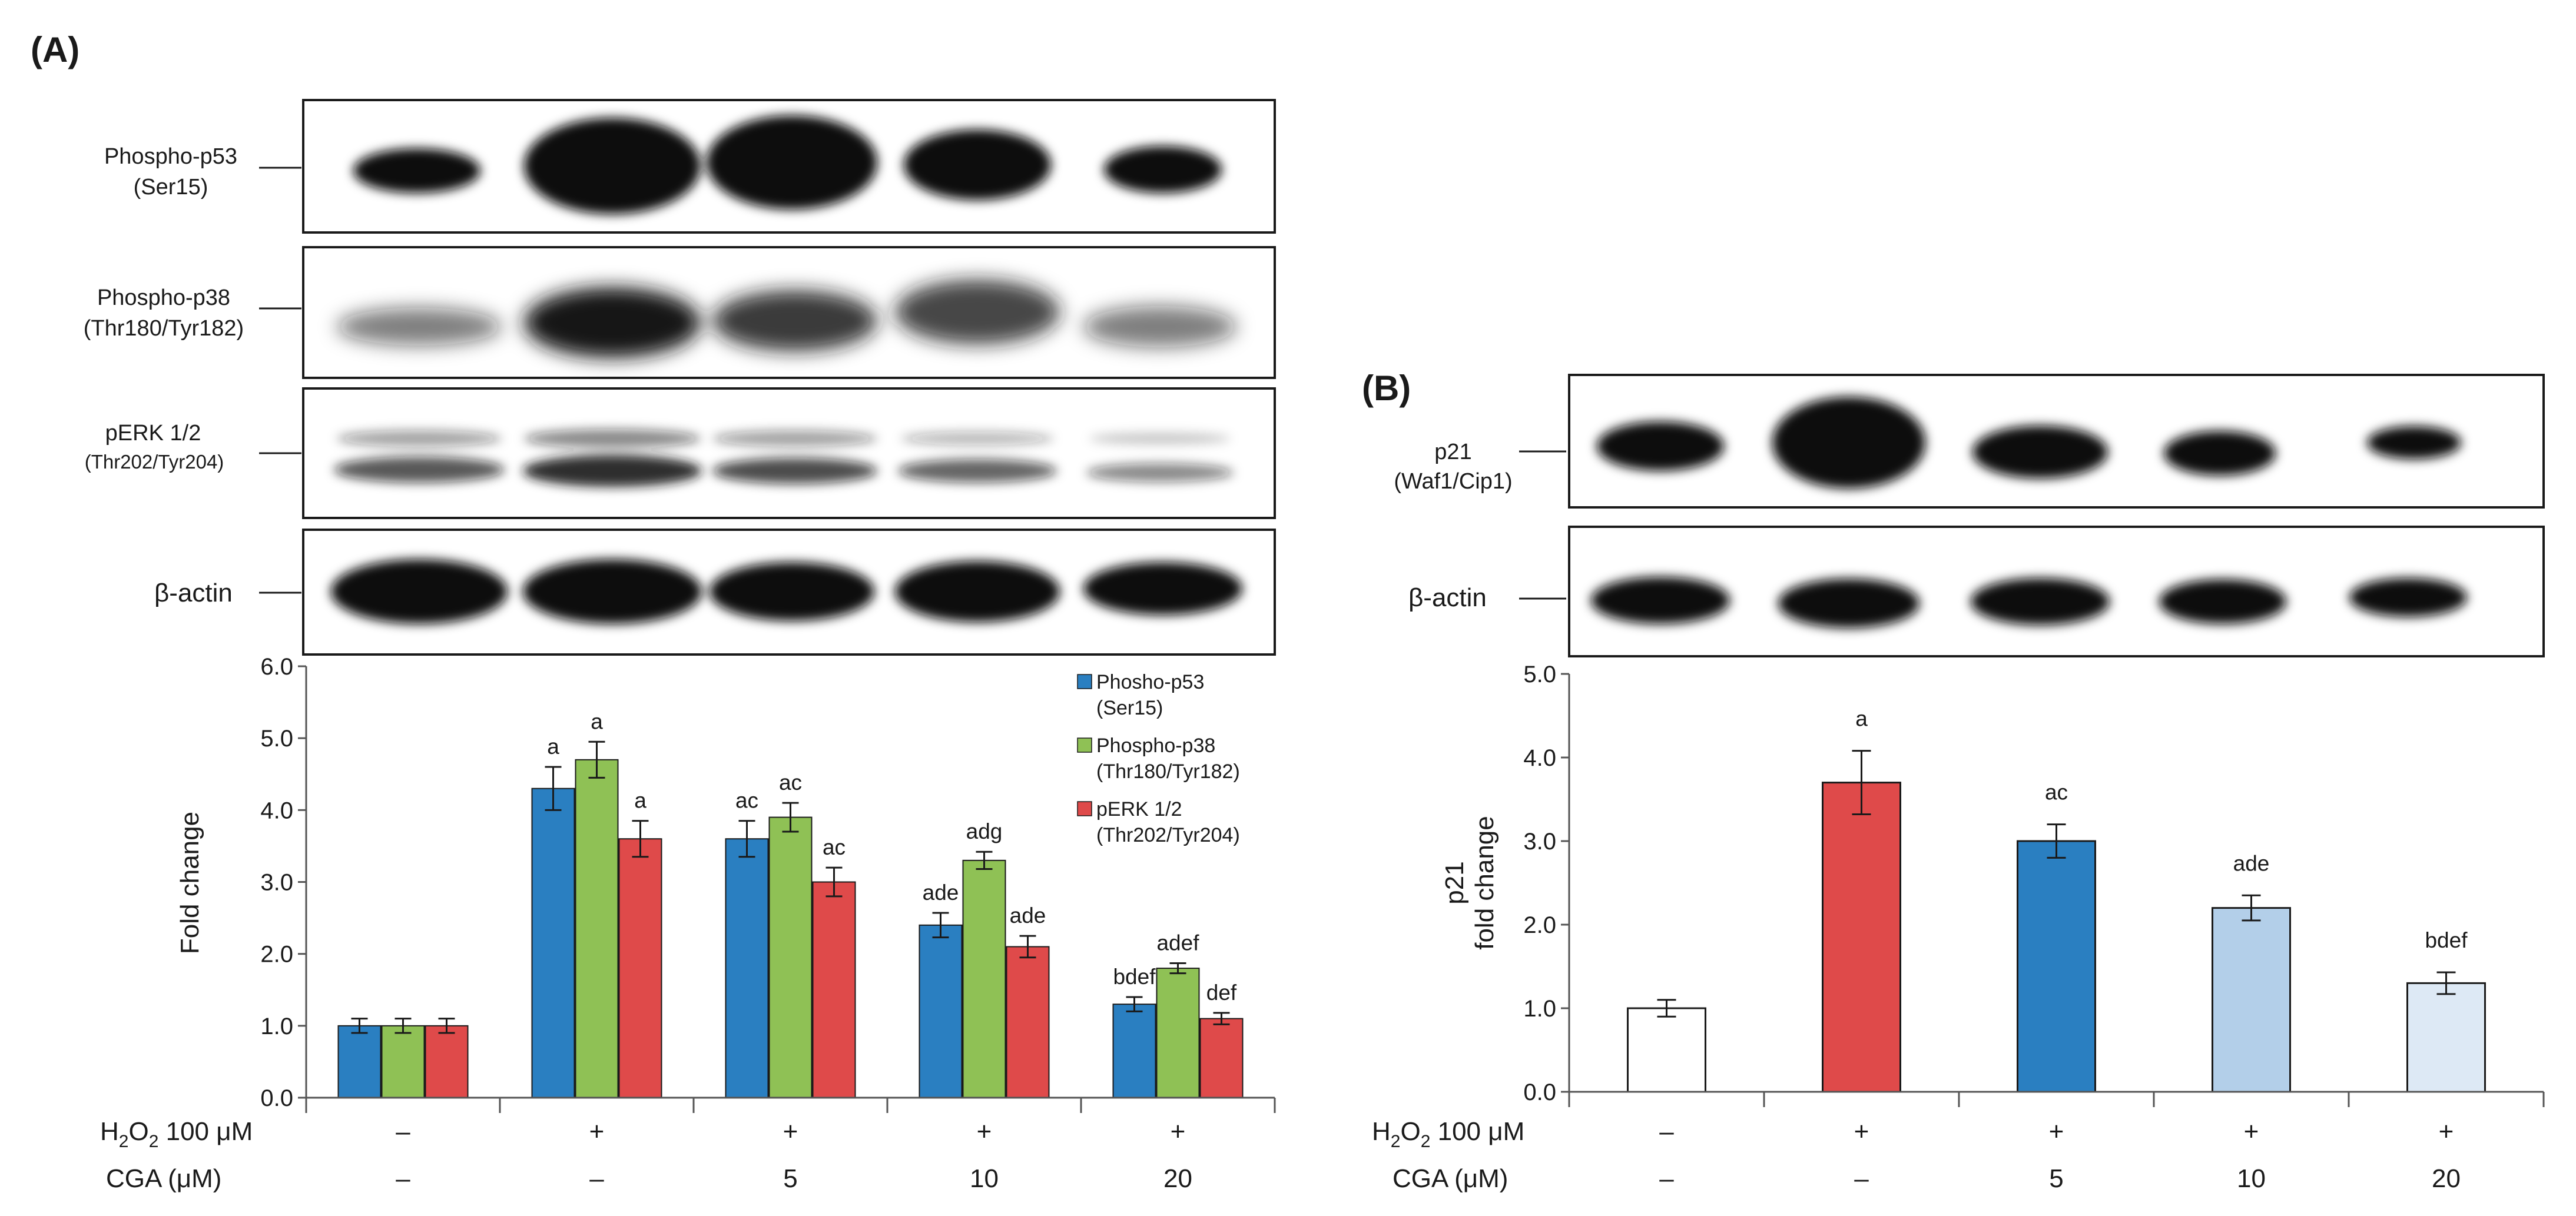 The width and height of the screenshot is (2576, 1216). Describe the element at coordinates (1452, 452) in the screenshot. I see `blot-label-p21: p21` at that location.